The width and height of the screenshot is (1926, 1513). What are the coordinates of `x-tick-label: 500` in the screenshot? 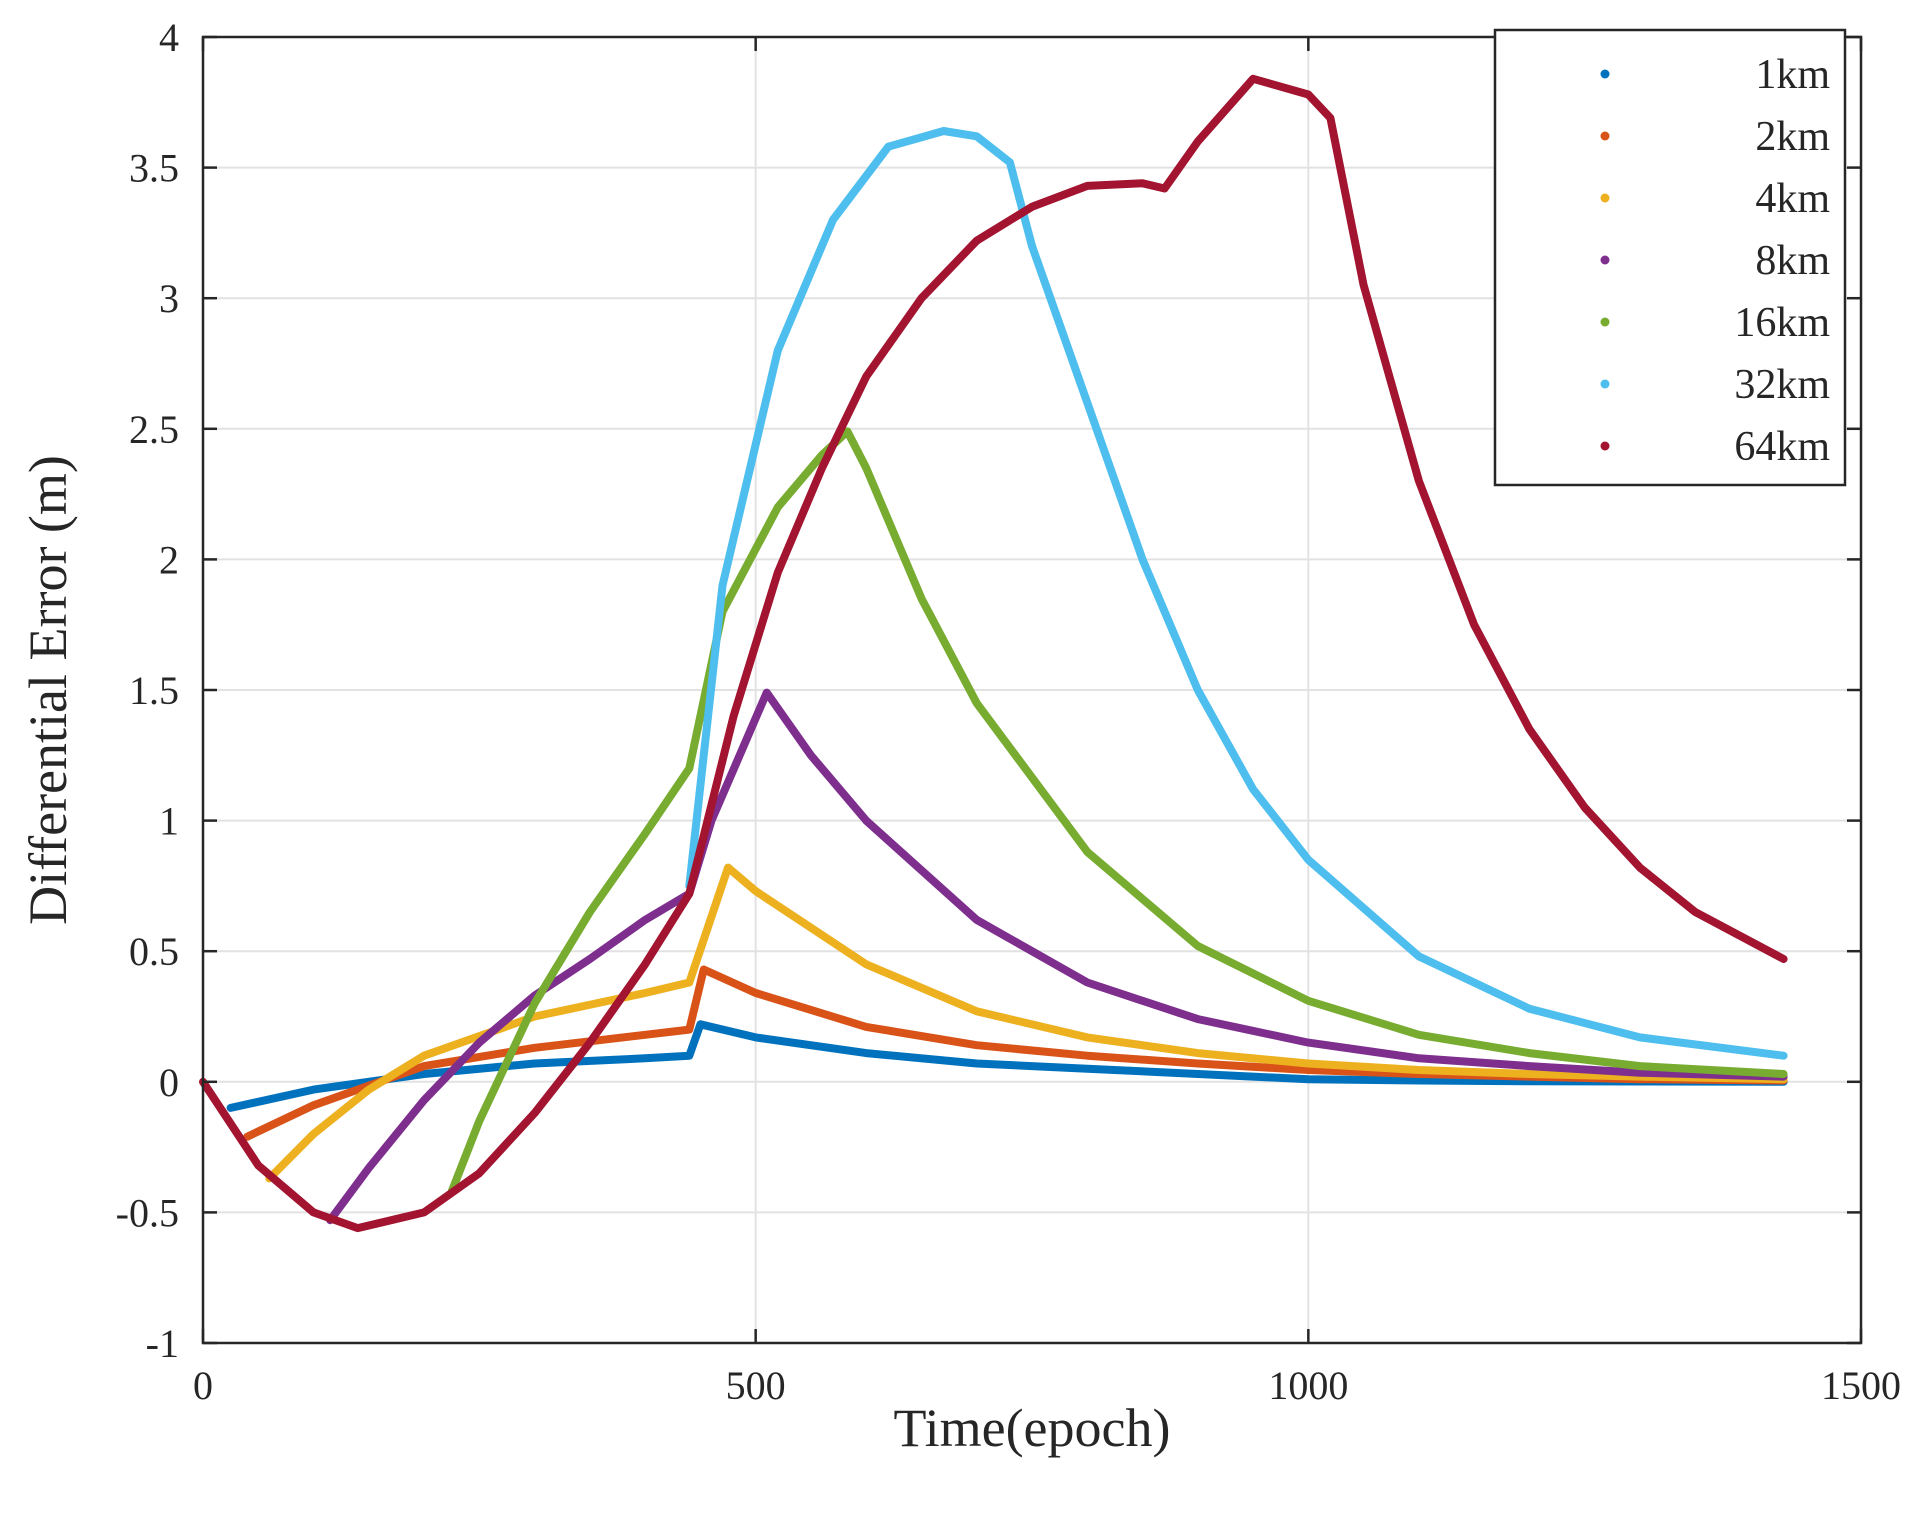 It's located at (756, 1385).